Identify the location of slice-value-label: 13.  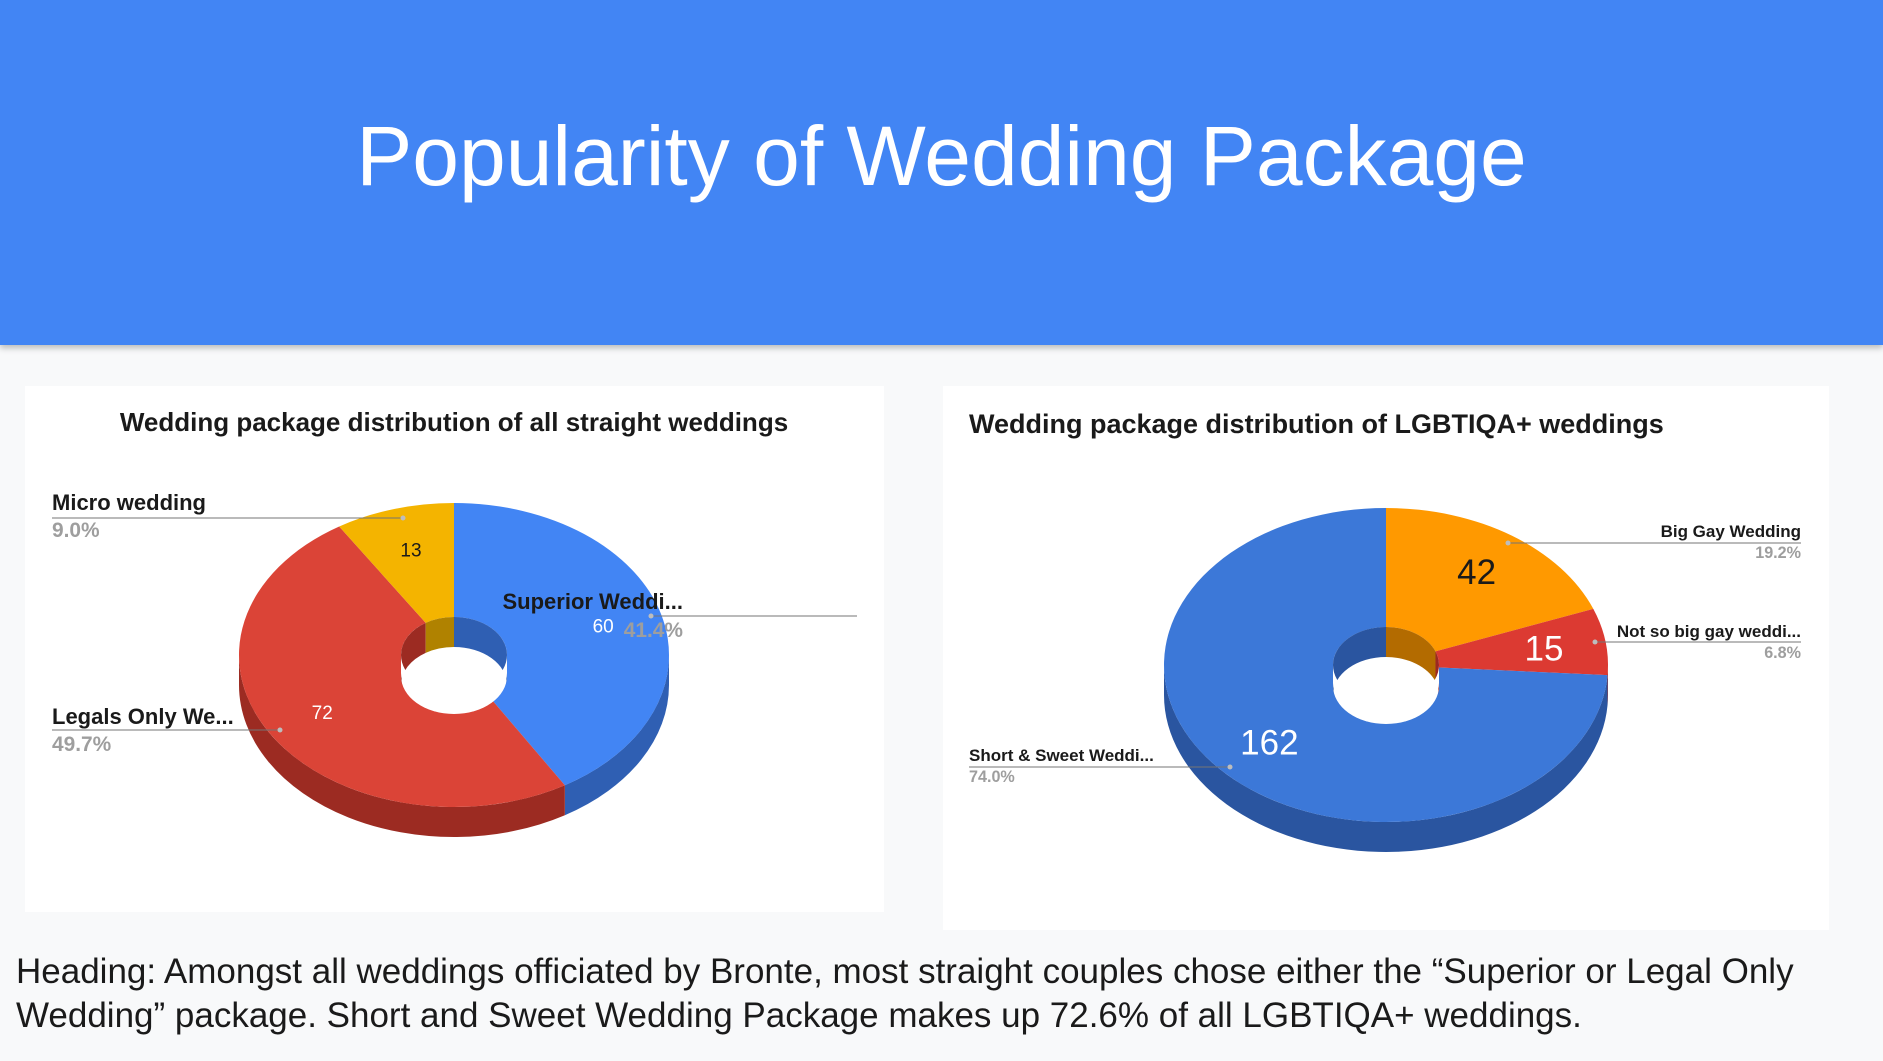
(410, 551).